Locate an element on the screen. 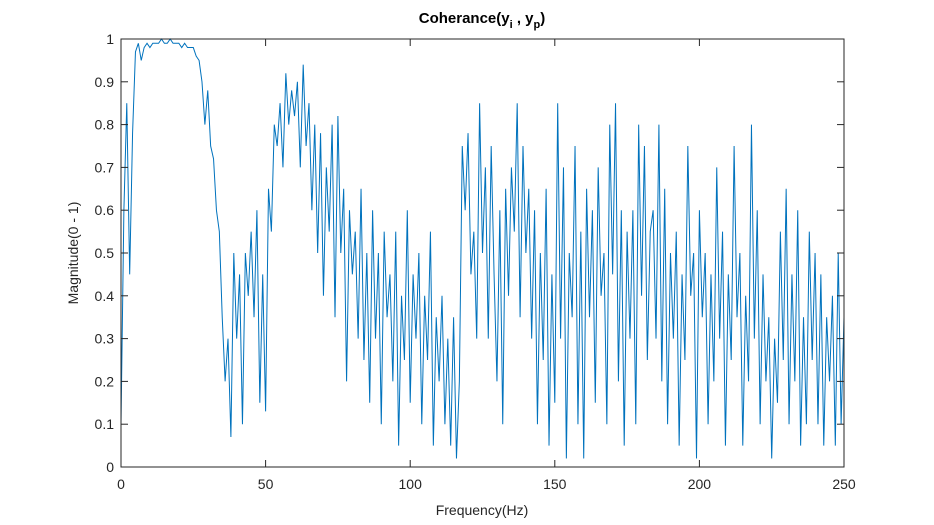 This screenshot has width=934, height=525. chart-title: Coherance(yi , yp) is located at coordinates (482, 20).